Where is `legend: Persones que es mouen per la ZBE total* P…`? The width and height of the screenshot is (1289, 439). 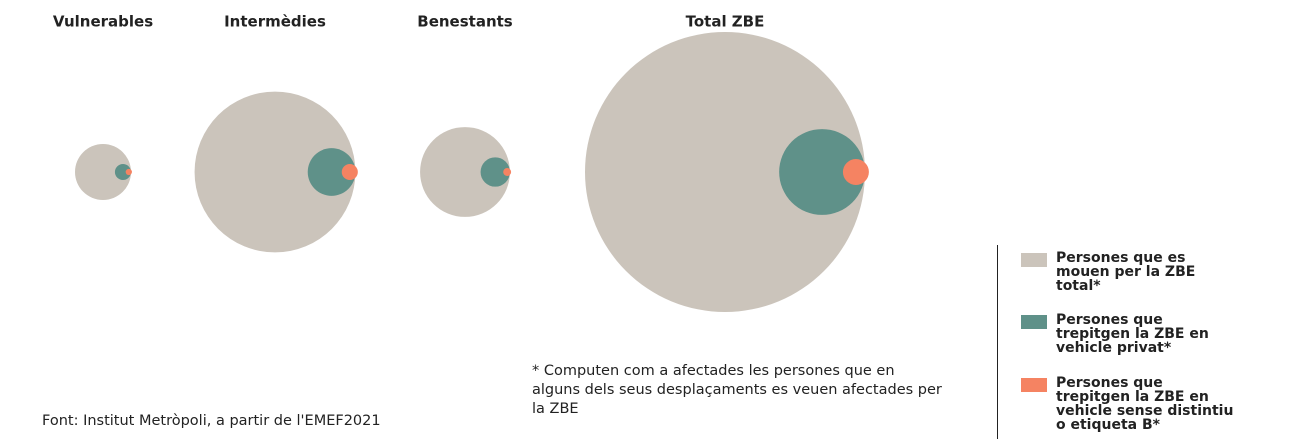 legend: Persones que es mouen per la ZBE total* P… is located at coordinates (1115, 342).